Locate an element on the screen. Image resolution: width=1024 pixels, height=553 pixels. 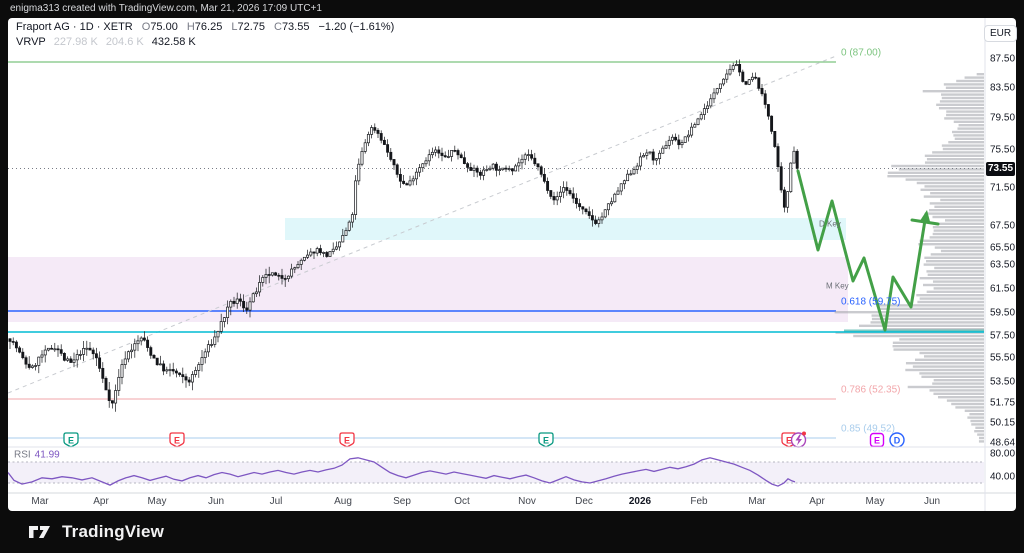
fib-level-label: 0.85 (49.52) is located at coordinates (868, 429).